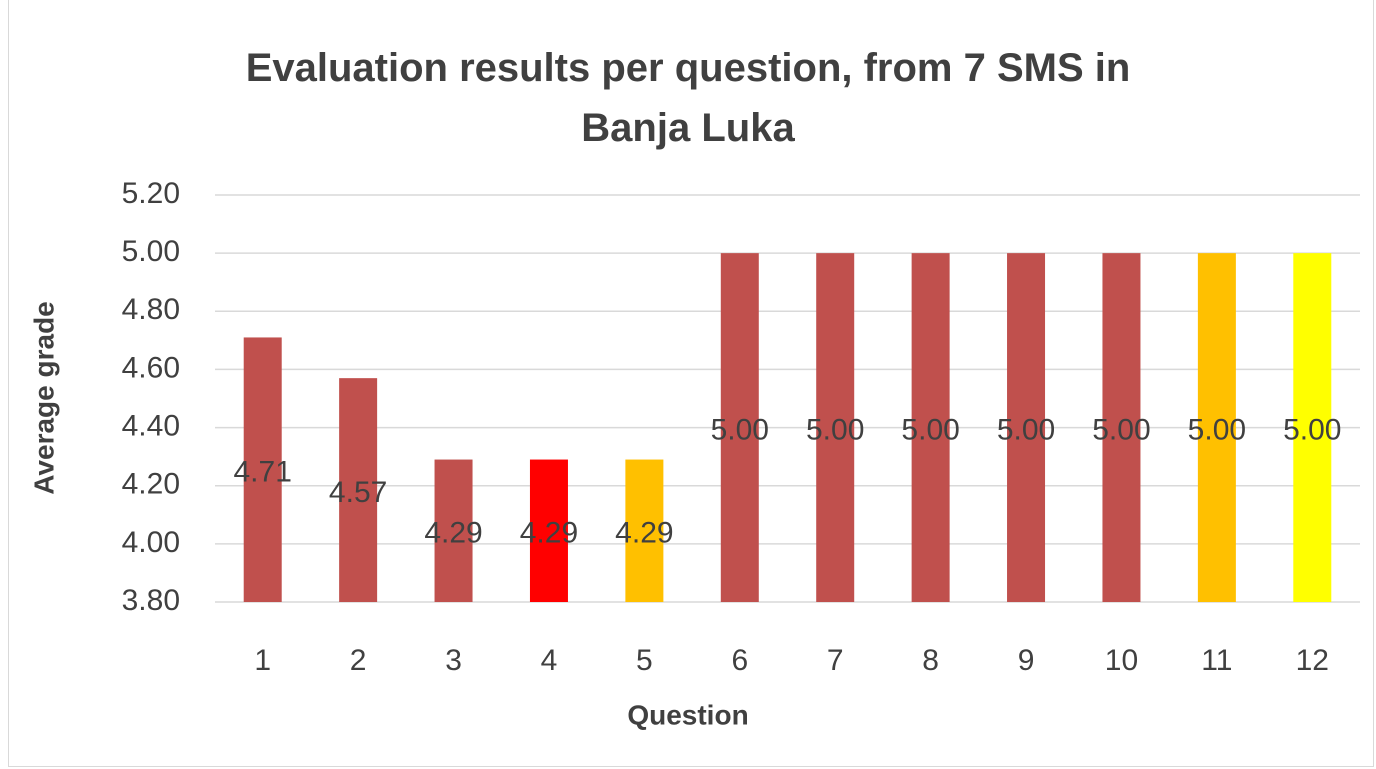 This screenshot has height=769, width=1376. Describe the element at coordinates (549, 660) in the screenshot. I see `x-tick-label: 4` at that location.